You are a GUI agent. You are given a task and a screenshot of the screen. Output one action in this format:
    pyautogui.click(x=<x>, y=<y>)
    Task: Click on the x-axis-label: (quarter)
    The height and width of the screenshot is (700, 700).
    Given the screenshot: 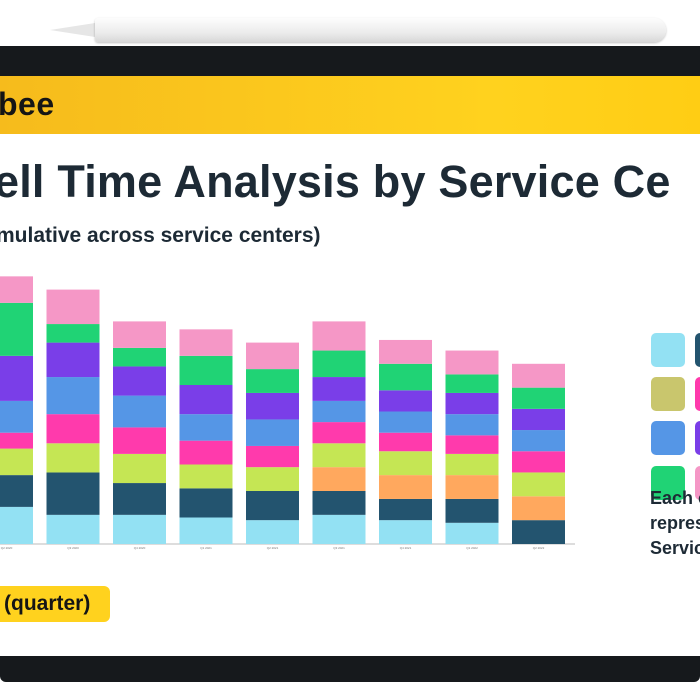 What is the action you would take?
    pyautogui.click(x=47, y=603)
    